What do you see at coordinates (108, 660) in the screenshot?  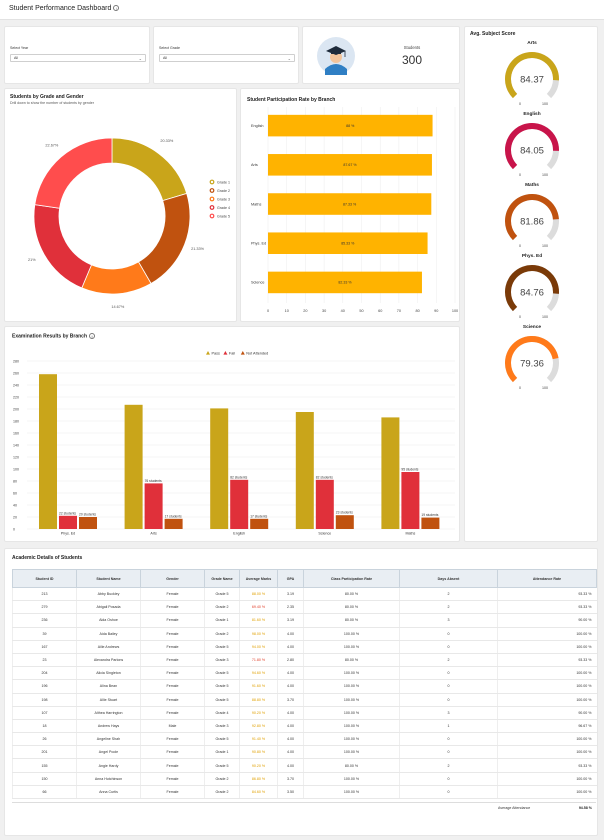 I see `table-cell: Alexandra Parlons` at bounding box center [108, 660].